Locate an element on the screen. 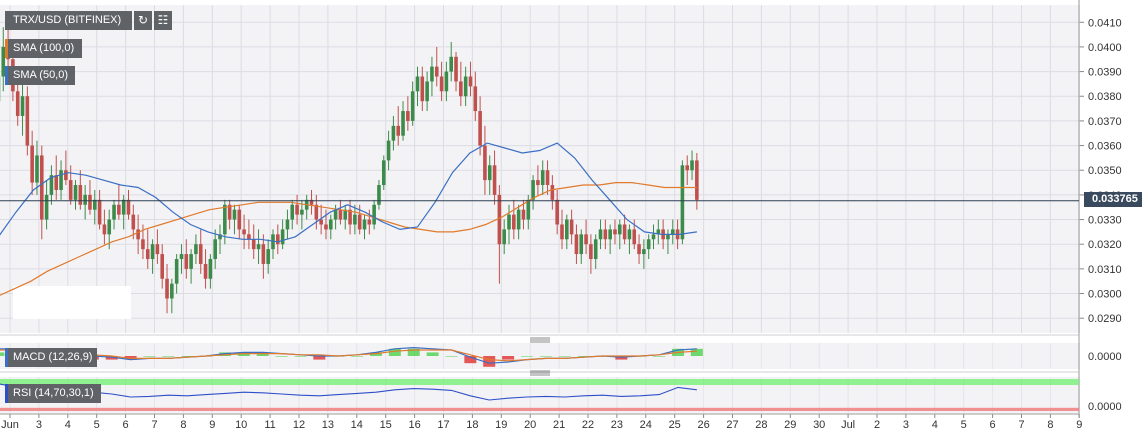 The image size is (1143, 440). x-tick-label: 18 is located at coordinates (472, 425).